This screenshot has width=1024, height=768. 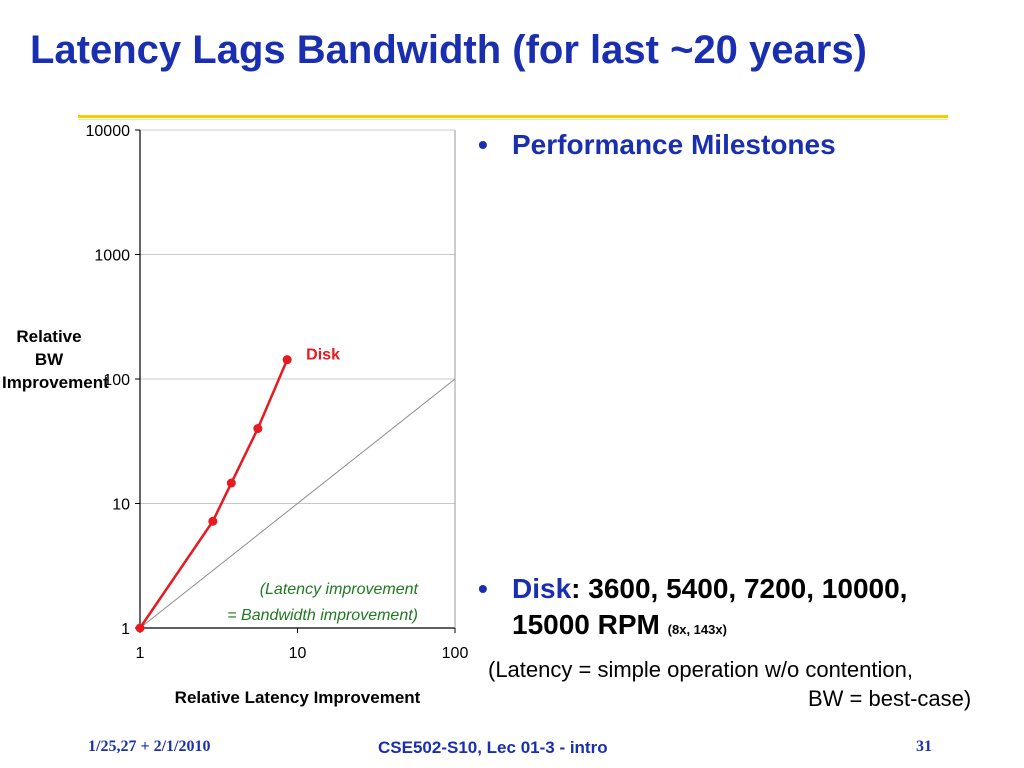 What do you see at coordinates (121, 505) in the screenshot?
I see `y-tick-label: 10` at bounding box center [121, 505].